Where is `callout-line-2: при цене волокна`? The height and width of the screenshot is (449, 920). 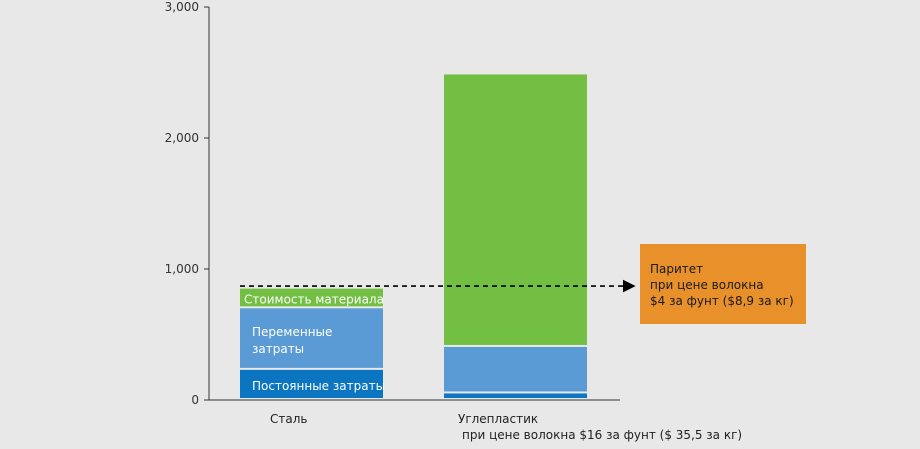 callout-line-2: при цене волокна is located at coordinates (707, 285).